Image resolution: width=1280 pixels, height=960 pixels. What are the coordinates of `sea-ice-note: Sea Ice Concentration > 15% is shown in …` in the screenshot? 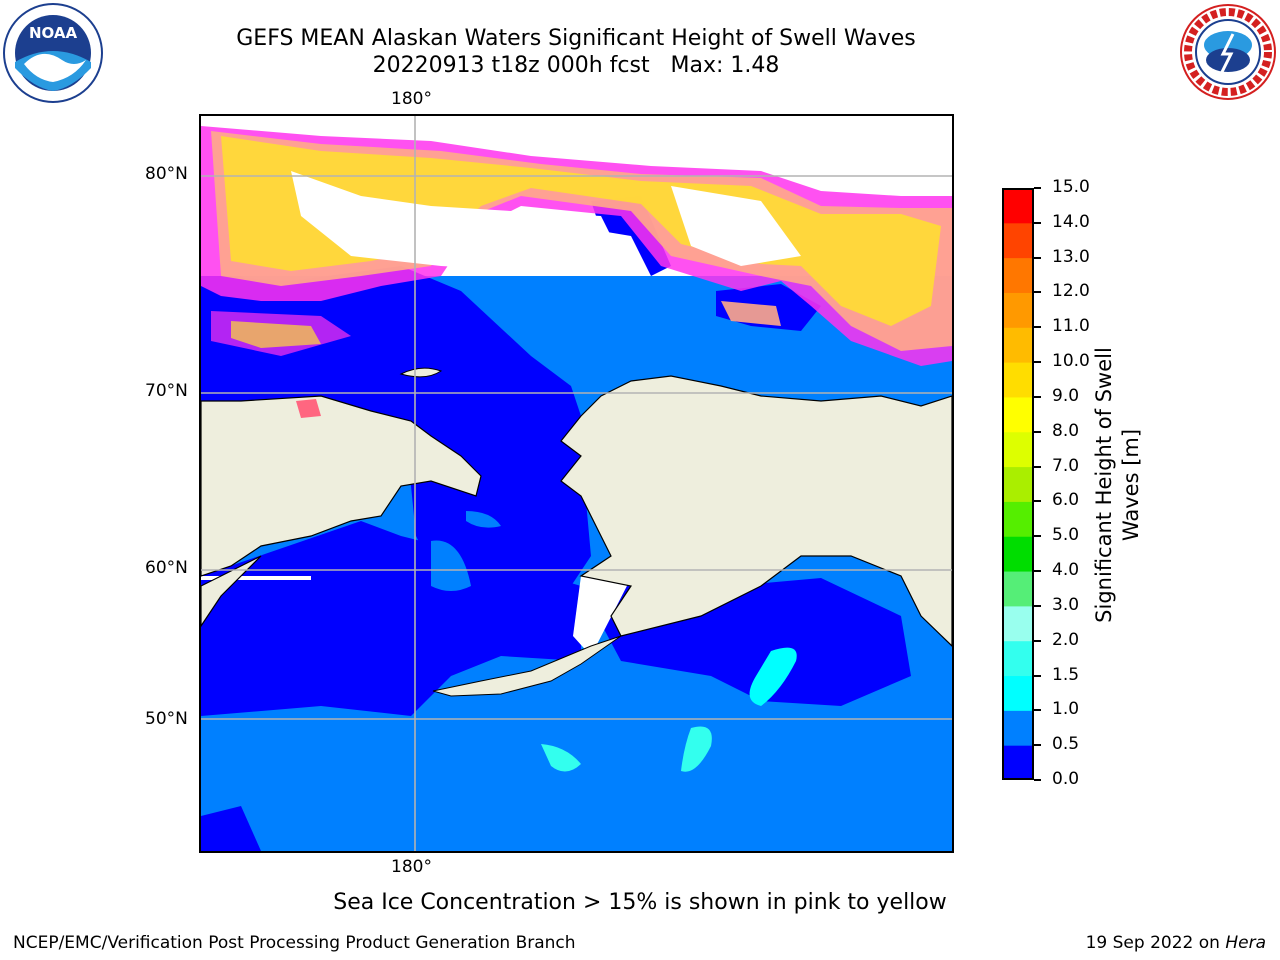 It's located at (640, 902).